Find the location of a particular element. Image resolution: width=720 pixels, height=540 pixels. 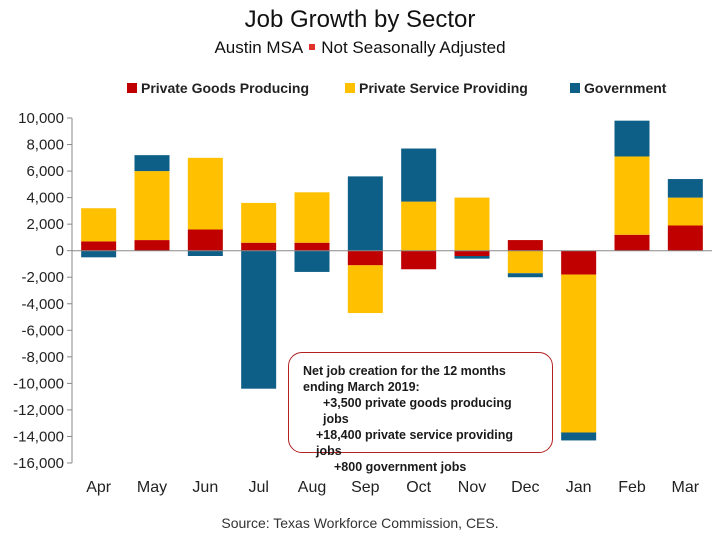

y-tick-label: -4,000 is located at coordinates (42, 304).